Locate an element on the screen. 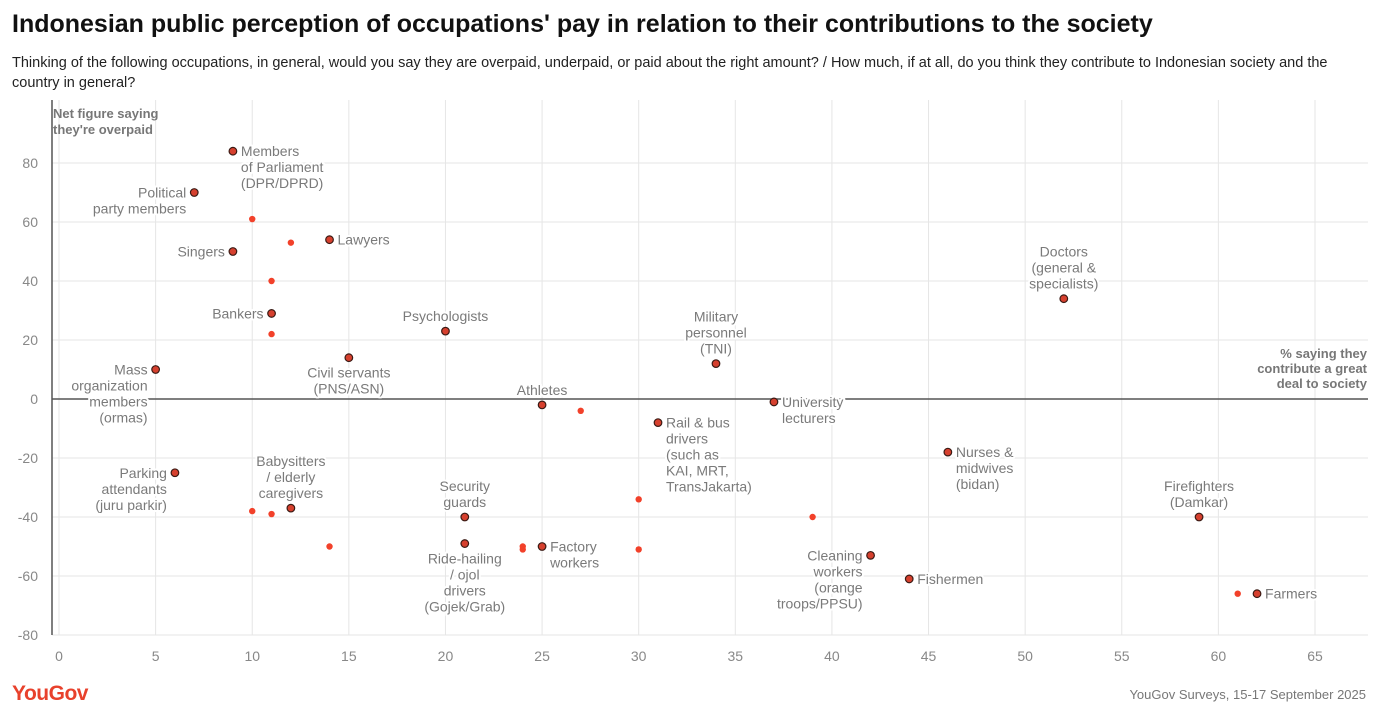 The height and width of the screenshot is (718, 1380). point-label: (orange is located at coordinates (838, 587).